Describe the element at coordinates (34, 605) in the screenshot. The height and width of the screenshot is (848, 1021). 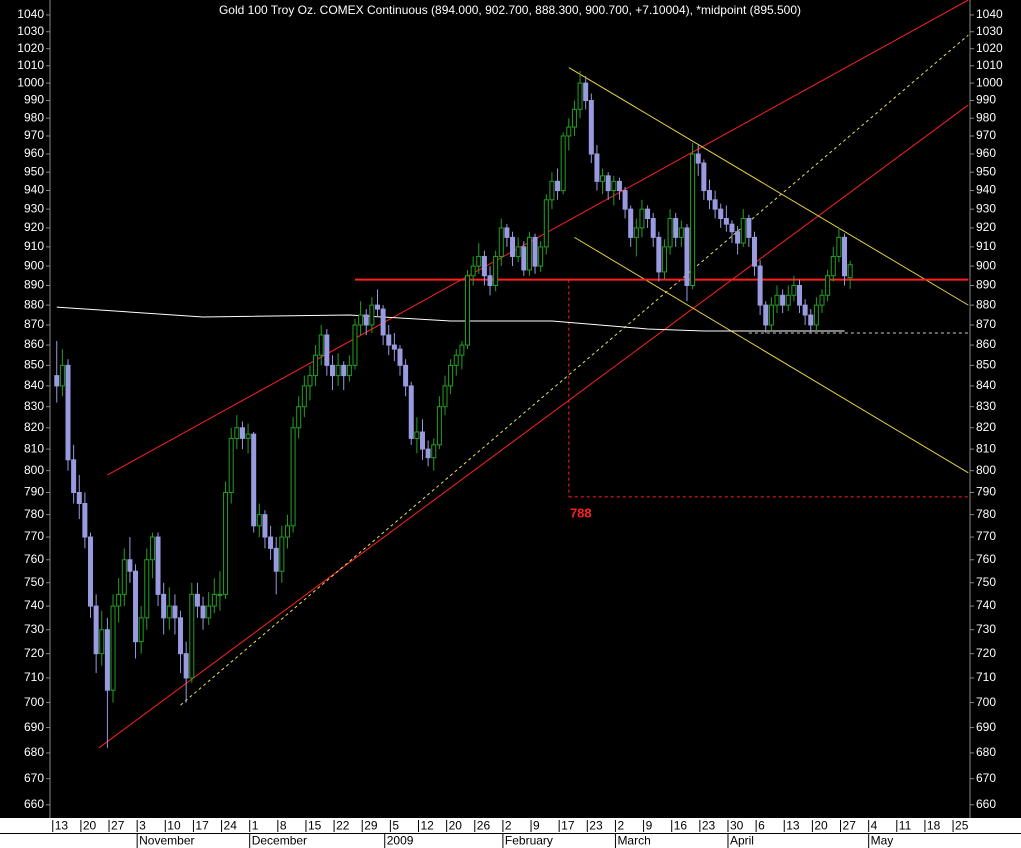
I see `y-tick-label: 740` at that location.